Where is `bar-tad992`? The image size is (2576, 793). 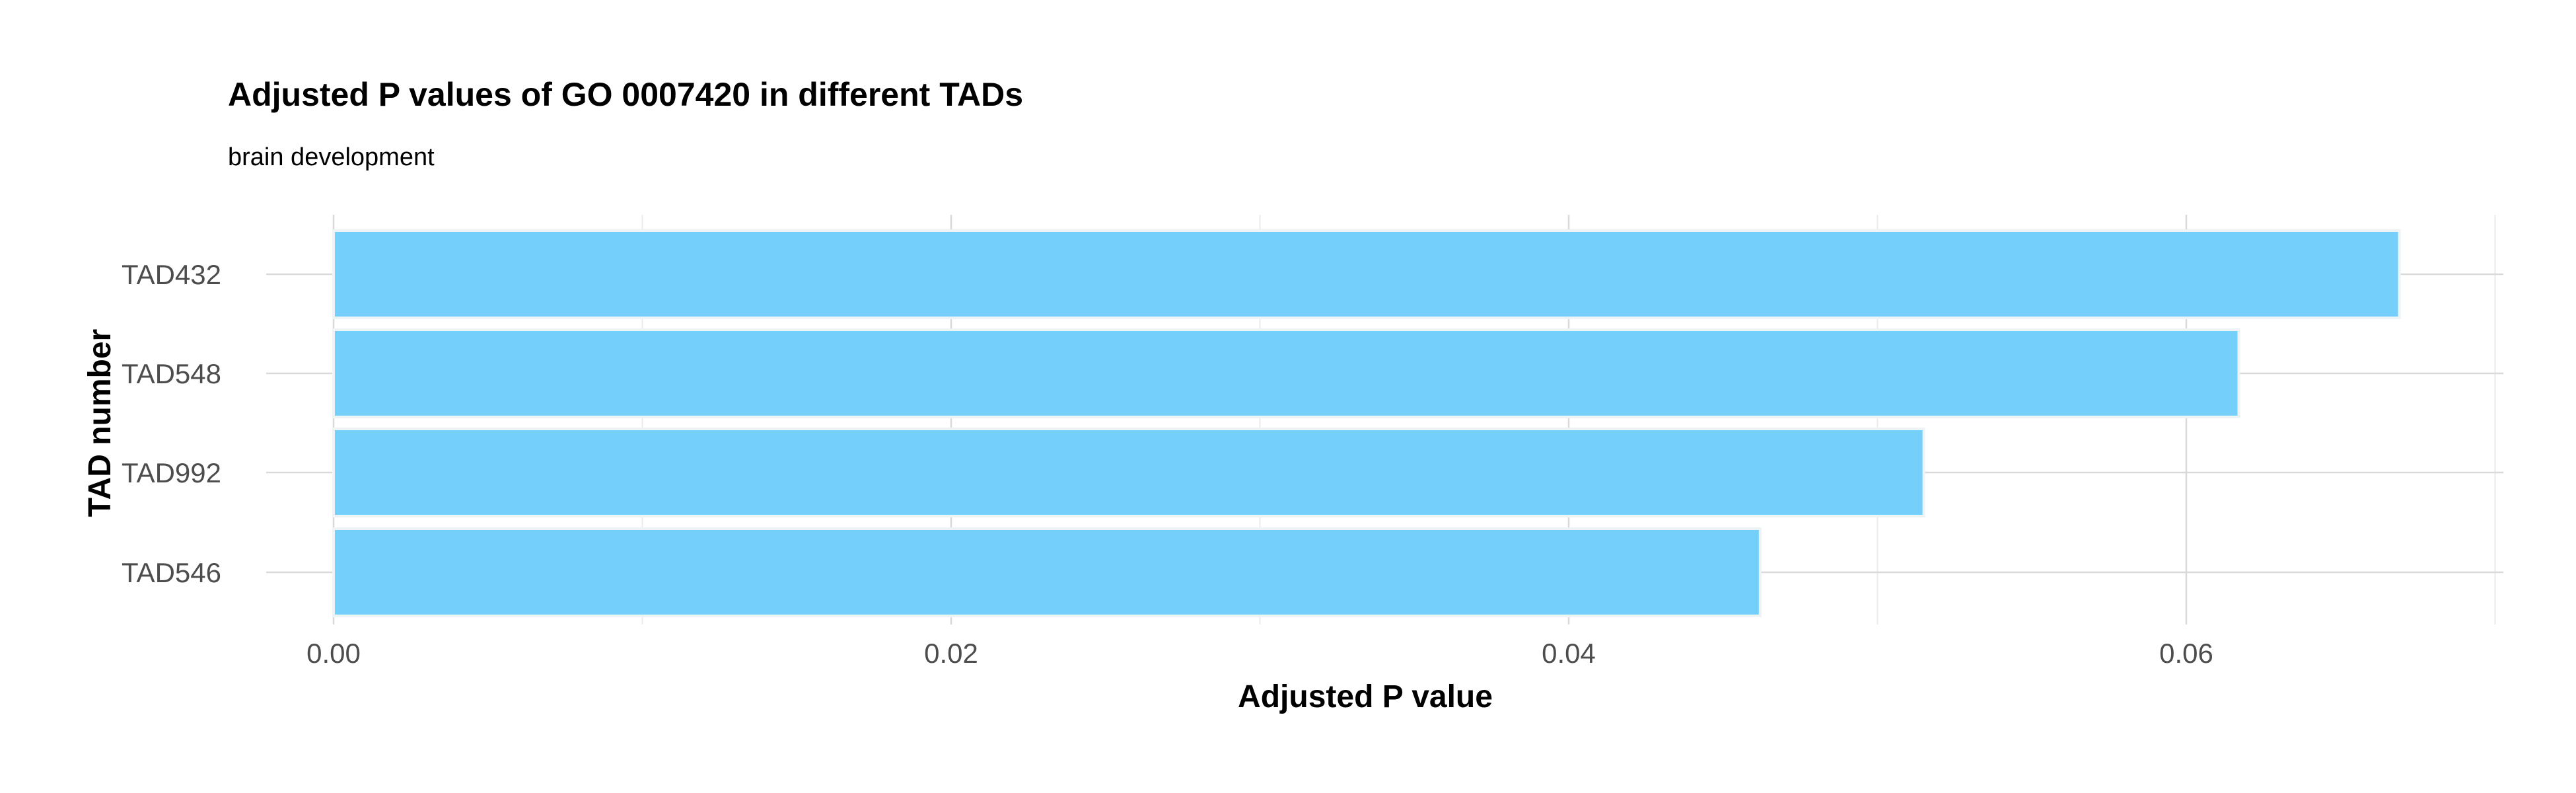 bar-tad992 is located at coordinates (1129, 473).